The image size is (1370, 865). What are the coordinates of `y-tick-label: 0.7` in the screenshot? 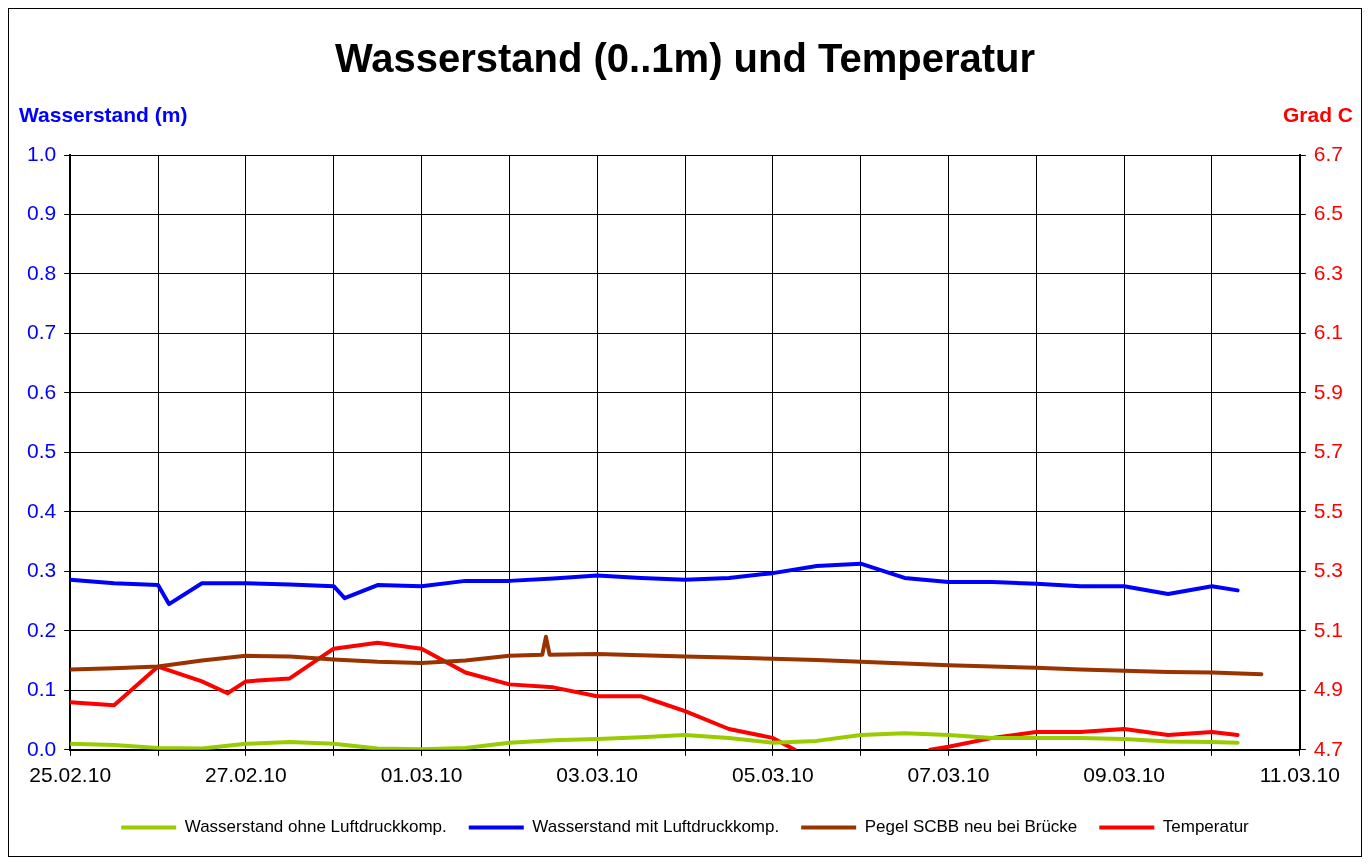 It's located at (41, 332).